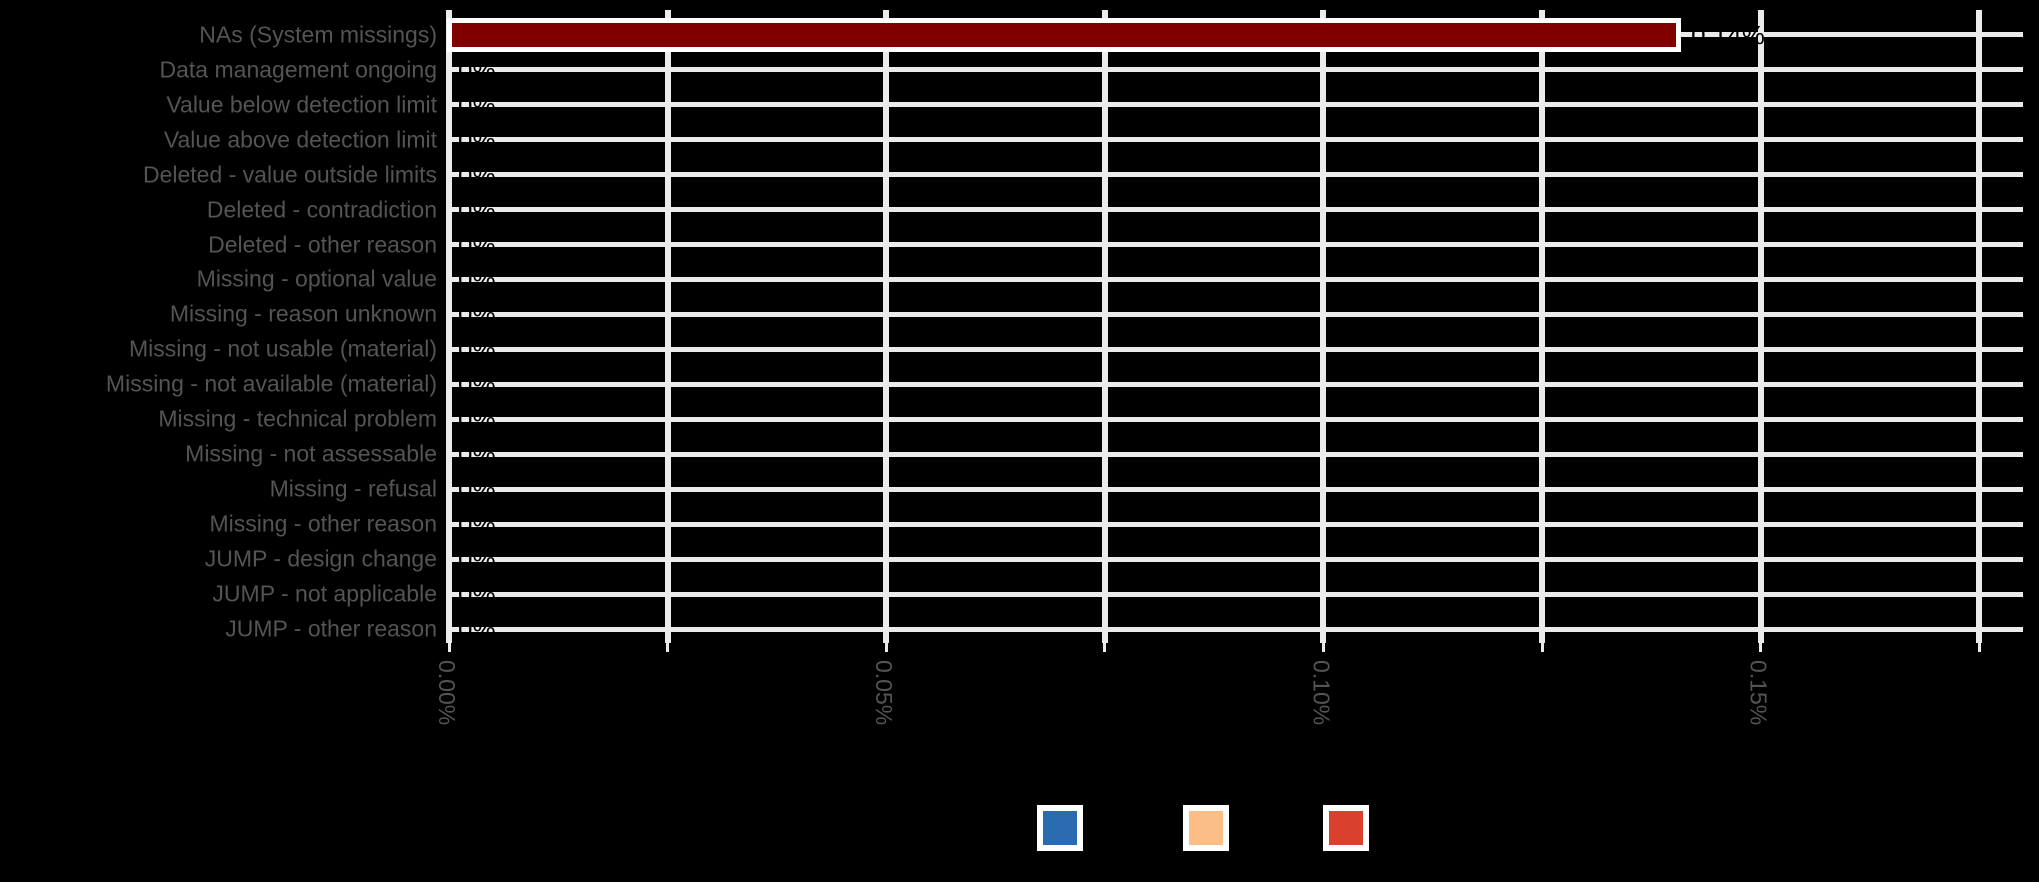 The height and width of the screenshot is (882, 2039). What do you see at coordinates (301, 104) in the screenshot?
I see `y-axis-label: Value below detection limit` at bounding box center [301, 104].